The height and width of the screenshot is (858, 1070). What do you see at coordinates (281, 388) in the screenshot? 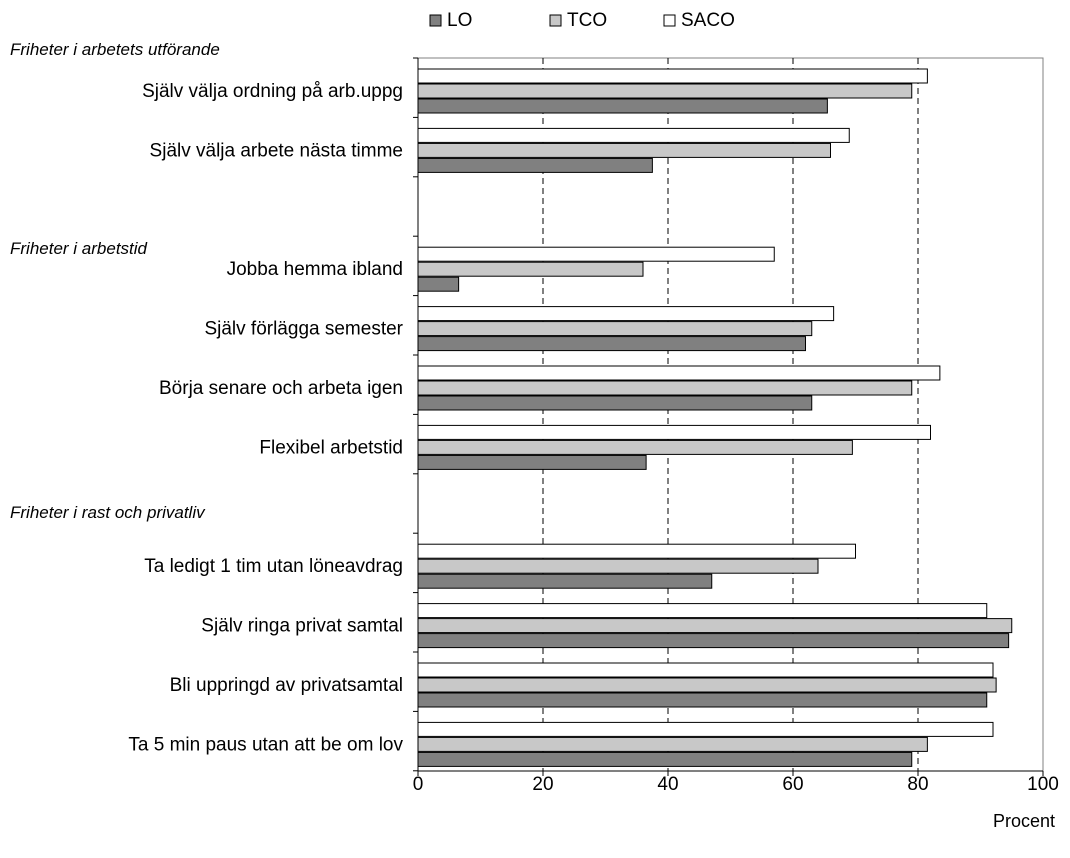
I see `category-label: Börja senare och arbeta igen` at bounding box center [281, 388].